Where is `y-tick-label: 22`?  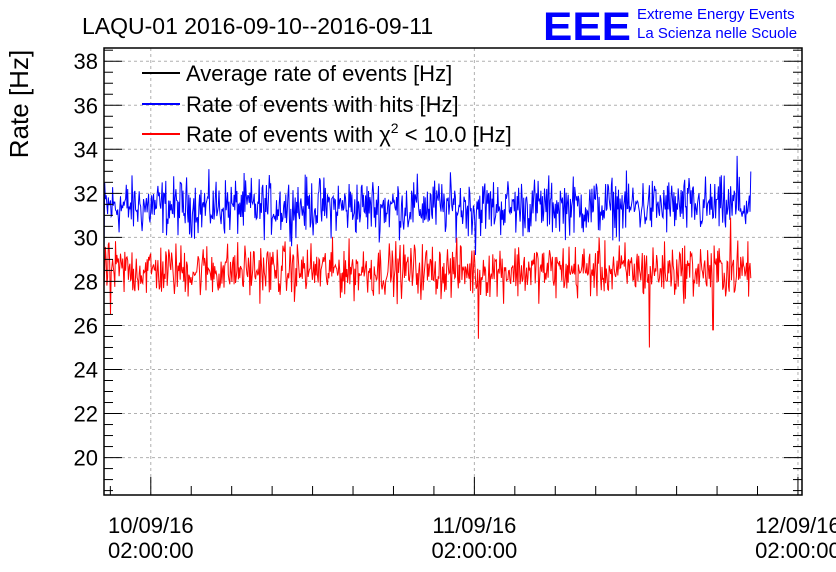
y-tick-label: 22 is located at coordinates (86, 414).